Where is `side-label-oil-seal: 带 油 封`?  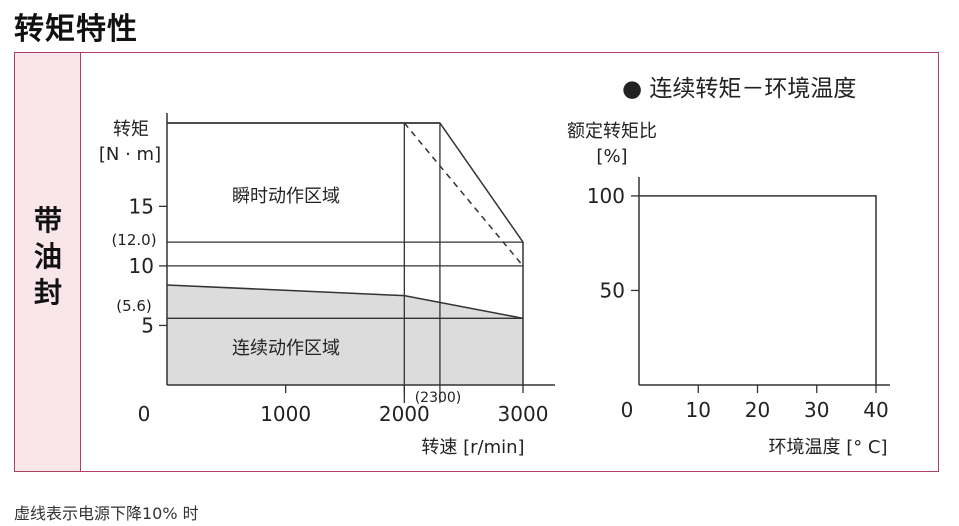 side-label-oil-seal: 带 油 封 is located at coordinates (47, 256).